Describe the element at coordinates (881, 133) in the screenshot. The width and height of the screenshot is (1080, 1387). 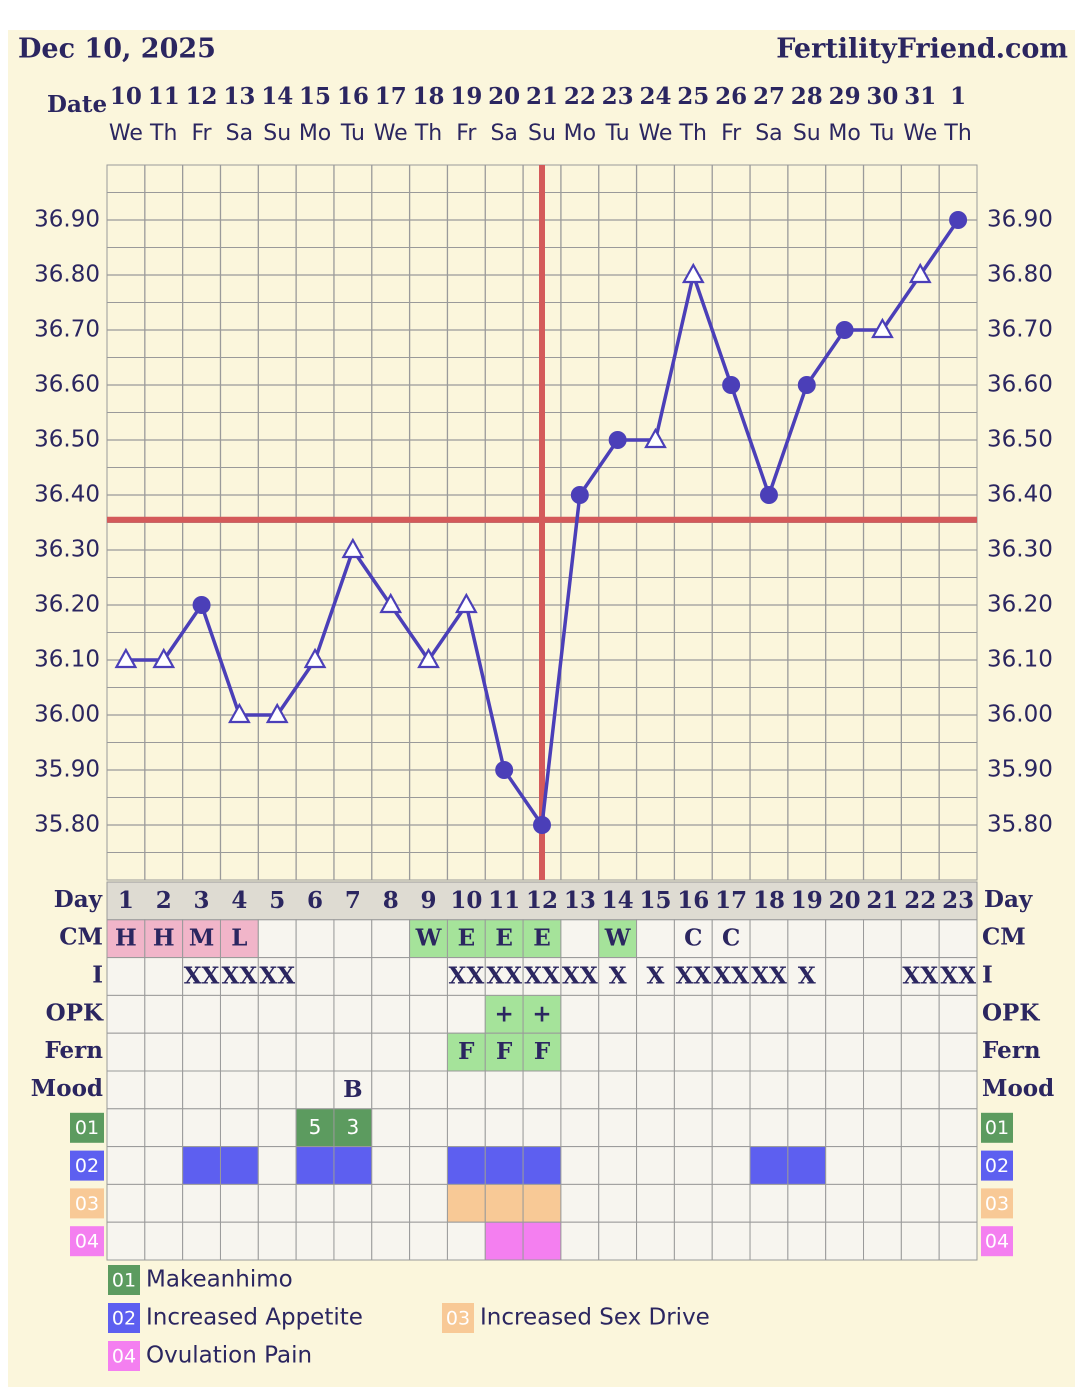
I see `weekday-label: Tu` at that location.